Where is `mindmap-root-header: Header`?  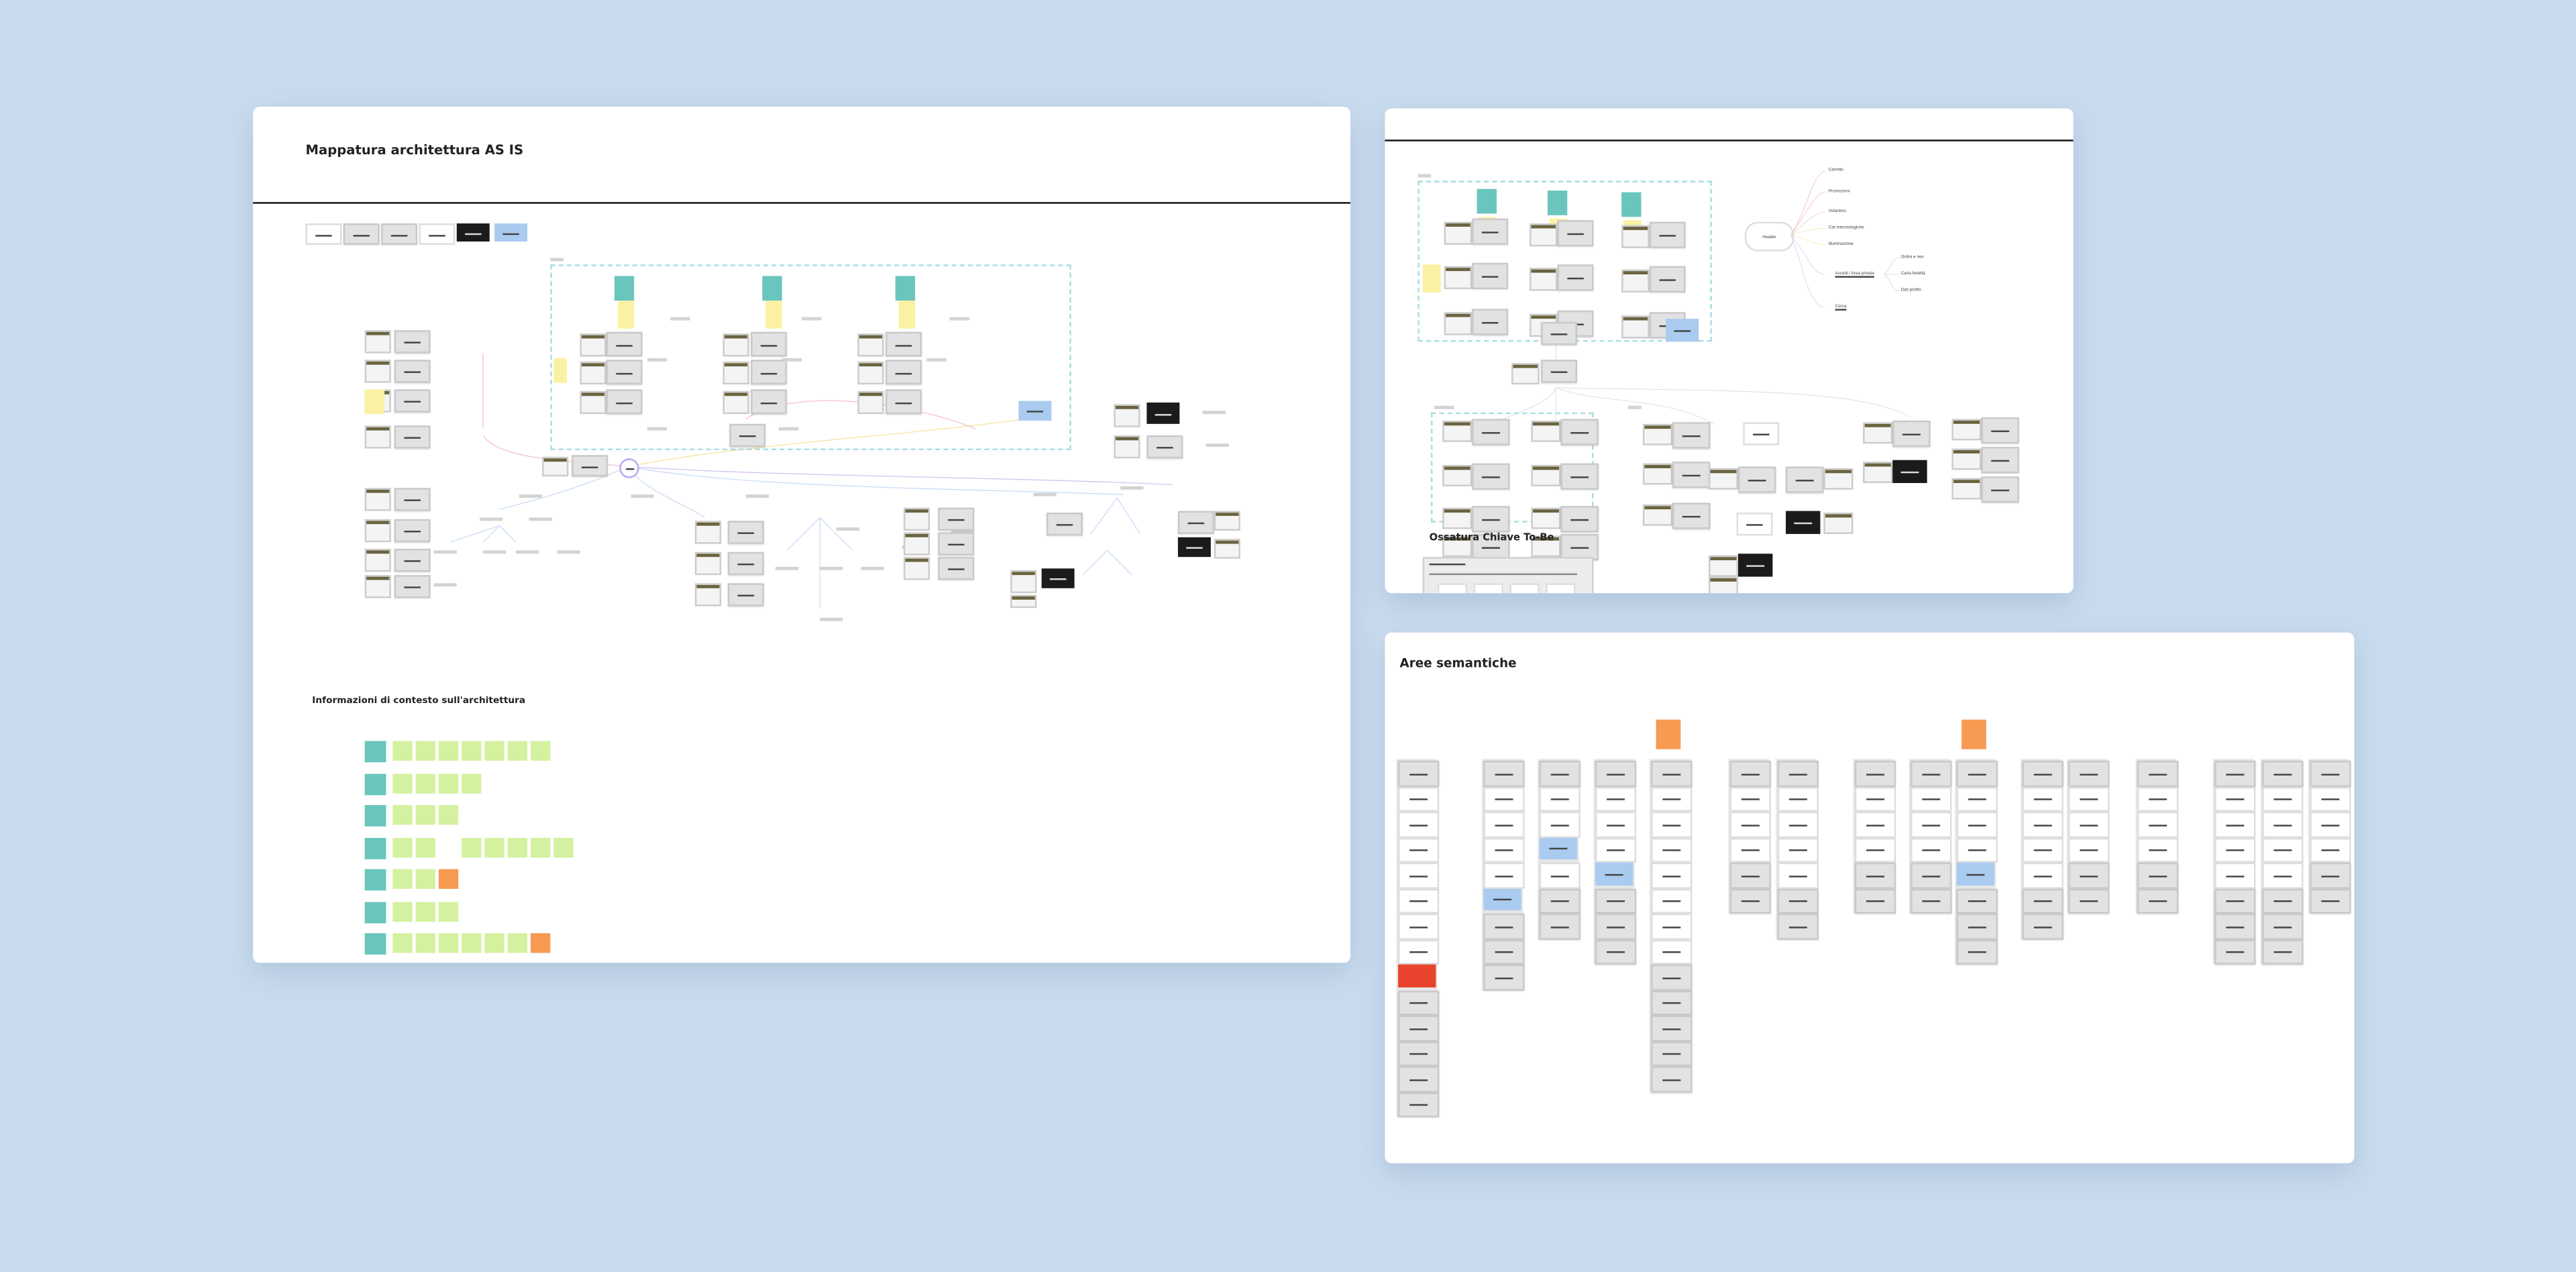
mindmap-root-header: Header is located at coordinates (1769, 236).